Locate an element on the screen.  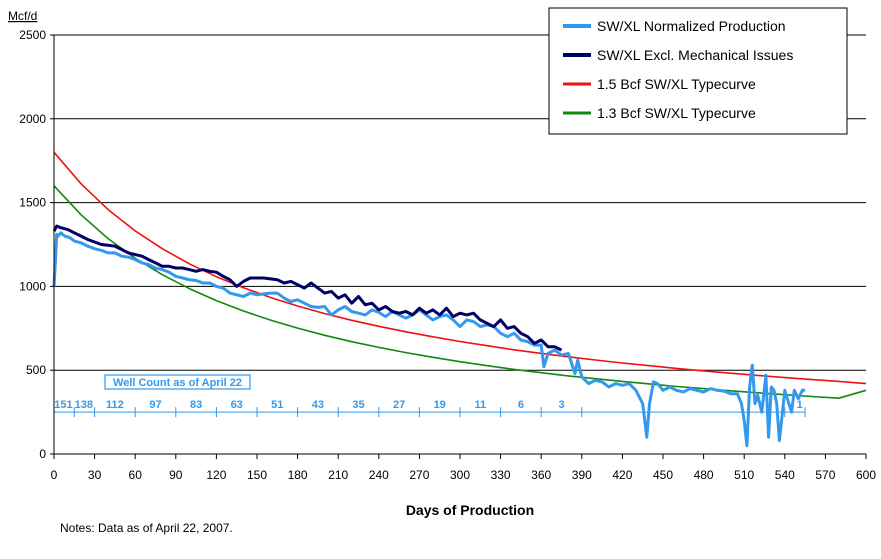
well-count-label-45: 112 is located at coordinates (115, 405).